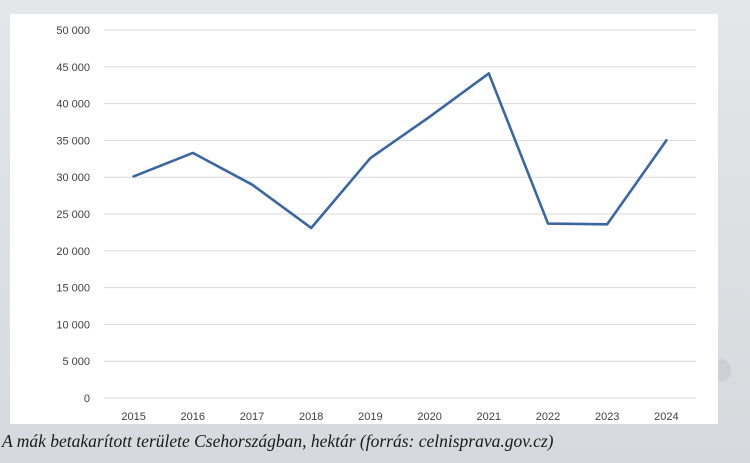  What do you see at coordinates (76, 362) in the screenshot?
I see `y-tick-label: 5 000` at bounding box center [76, 362].